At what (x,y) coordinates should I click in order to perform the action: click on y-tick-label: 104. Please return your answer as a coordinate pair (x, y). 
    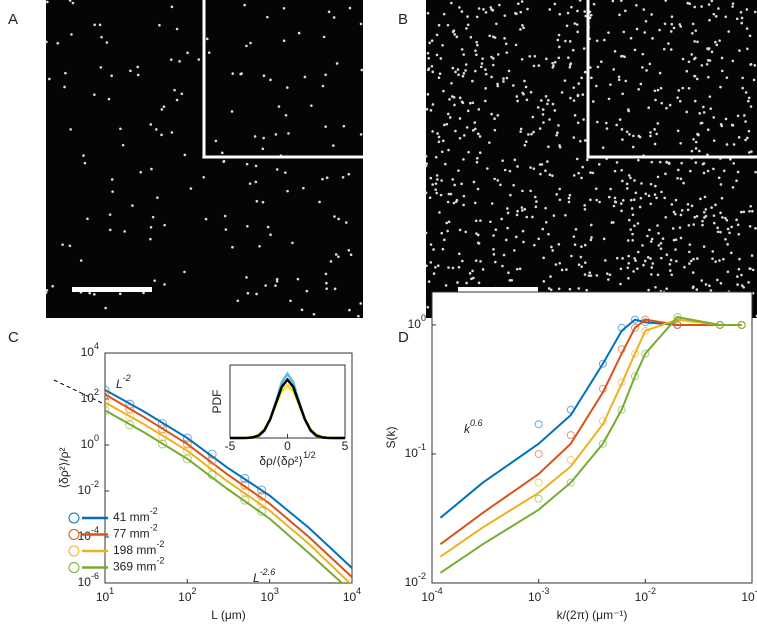
    Looking at the image, I should click on (90, 350).